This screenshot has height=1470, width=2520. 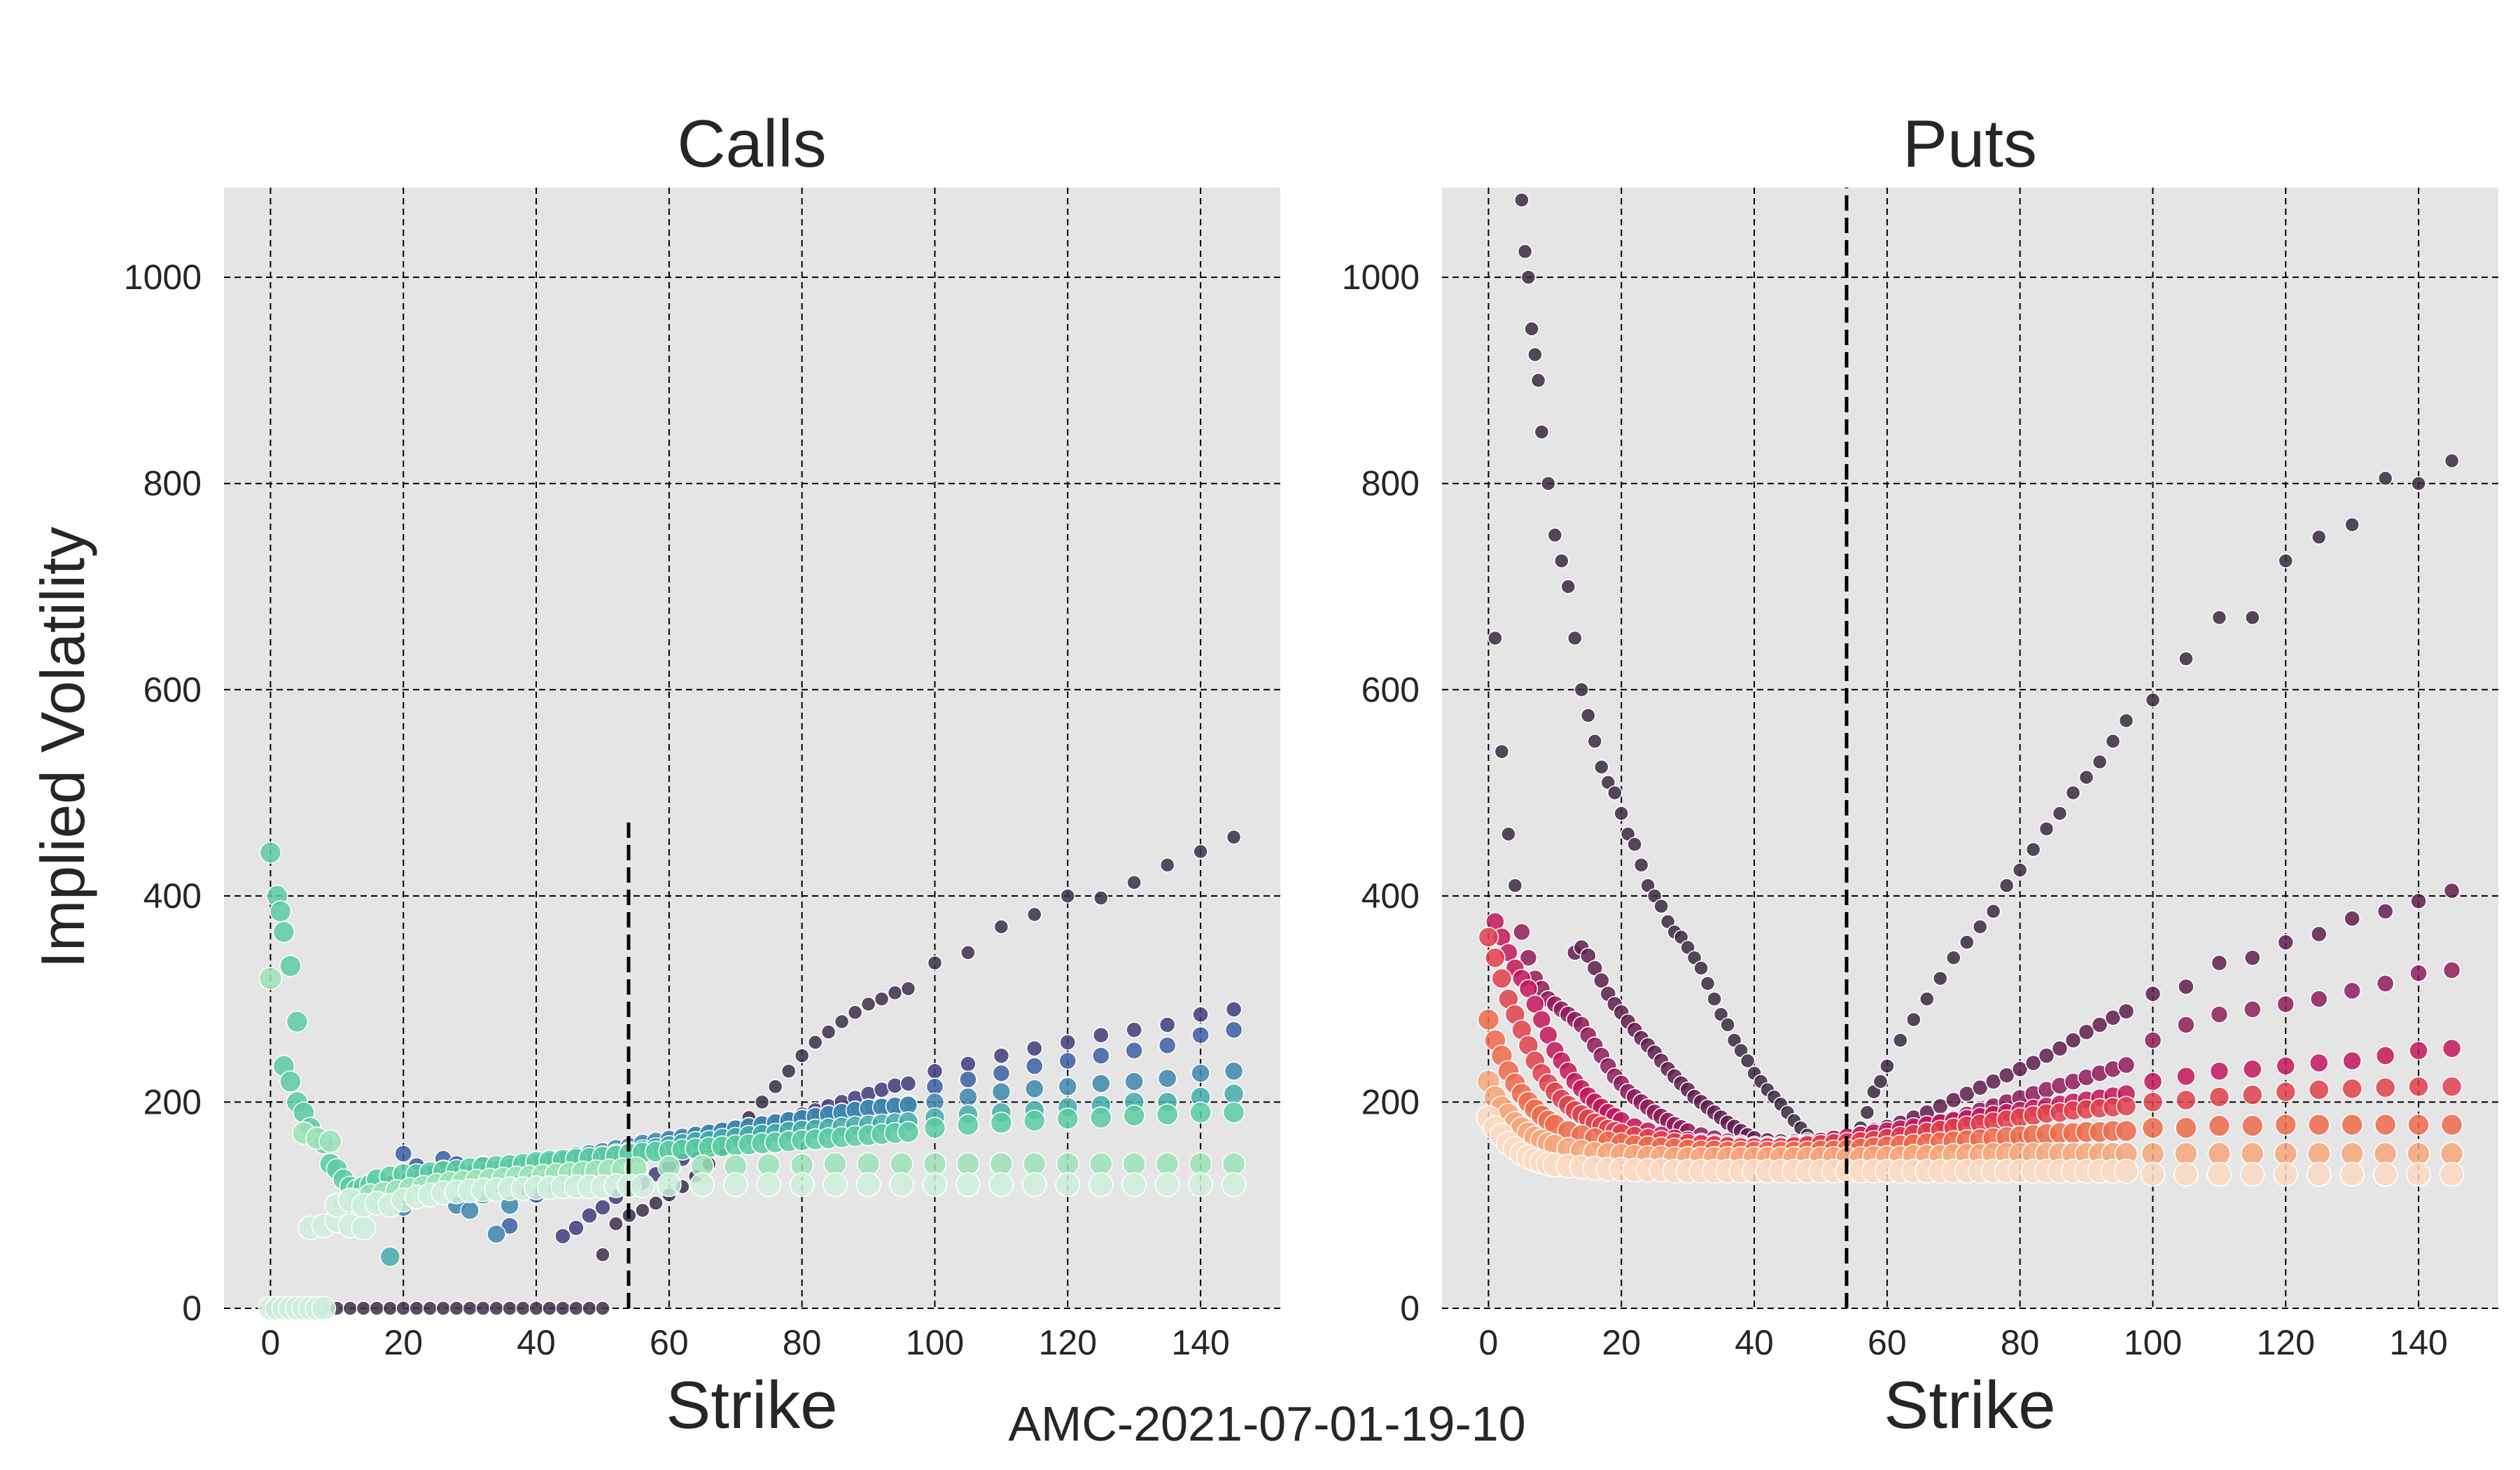 What do you see at coordinates (271, 1342) in the screenshot?
I see `calls-x-tick-label: 0` at bounding box center [271, 1342].